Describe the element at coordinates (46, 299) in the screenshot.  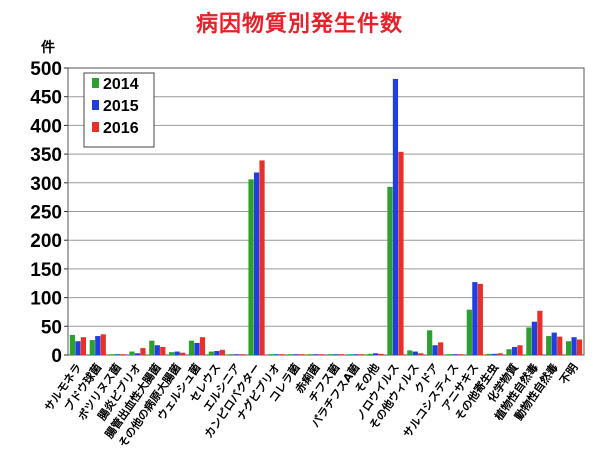
I see `y-tick-label: 100` at that location.